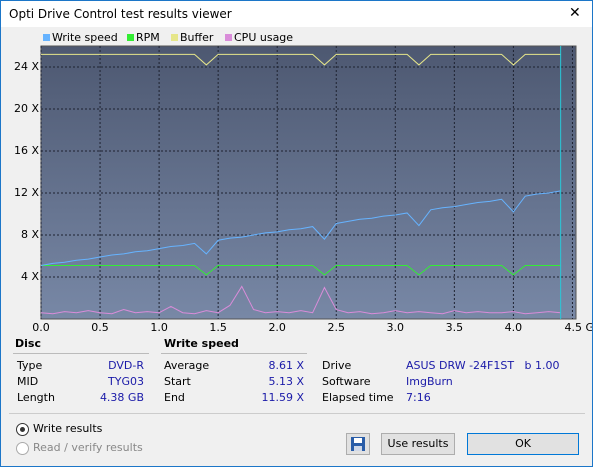 The height and width of the screenshot is (467, 593). I want to click on x-tick-label: 1.5, so click(218, 327).